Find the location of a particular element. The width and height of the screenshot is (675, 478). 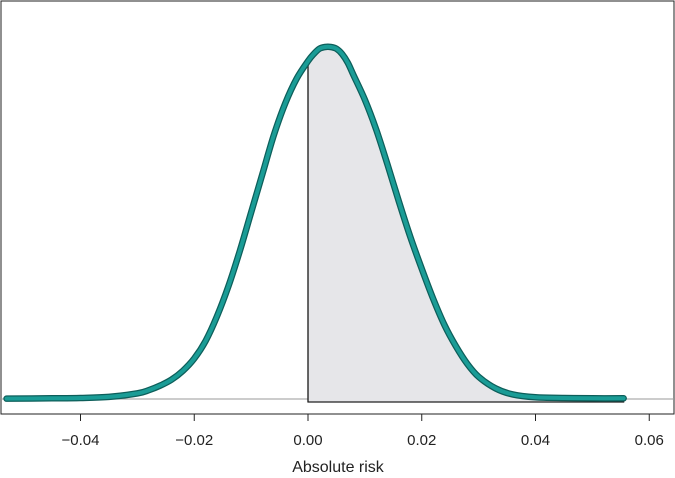

x-axis: −0.04 −0.02 0.00 0.02 0.04 0.06 is located at coordinates (363, 431).